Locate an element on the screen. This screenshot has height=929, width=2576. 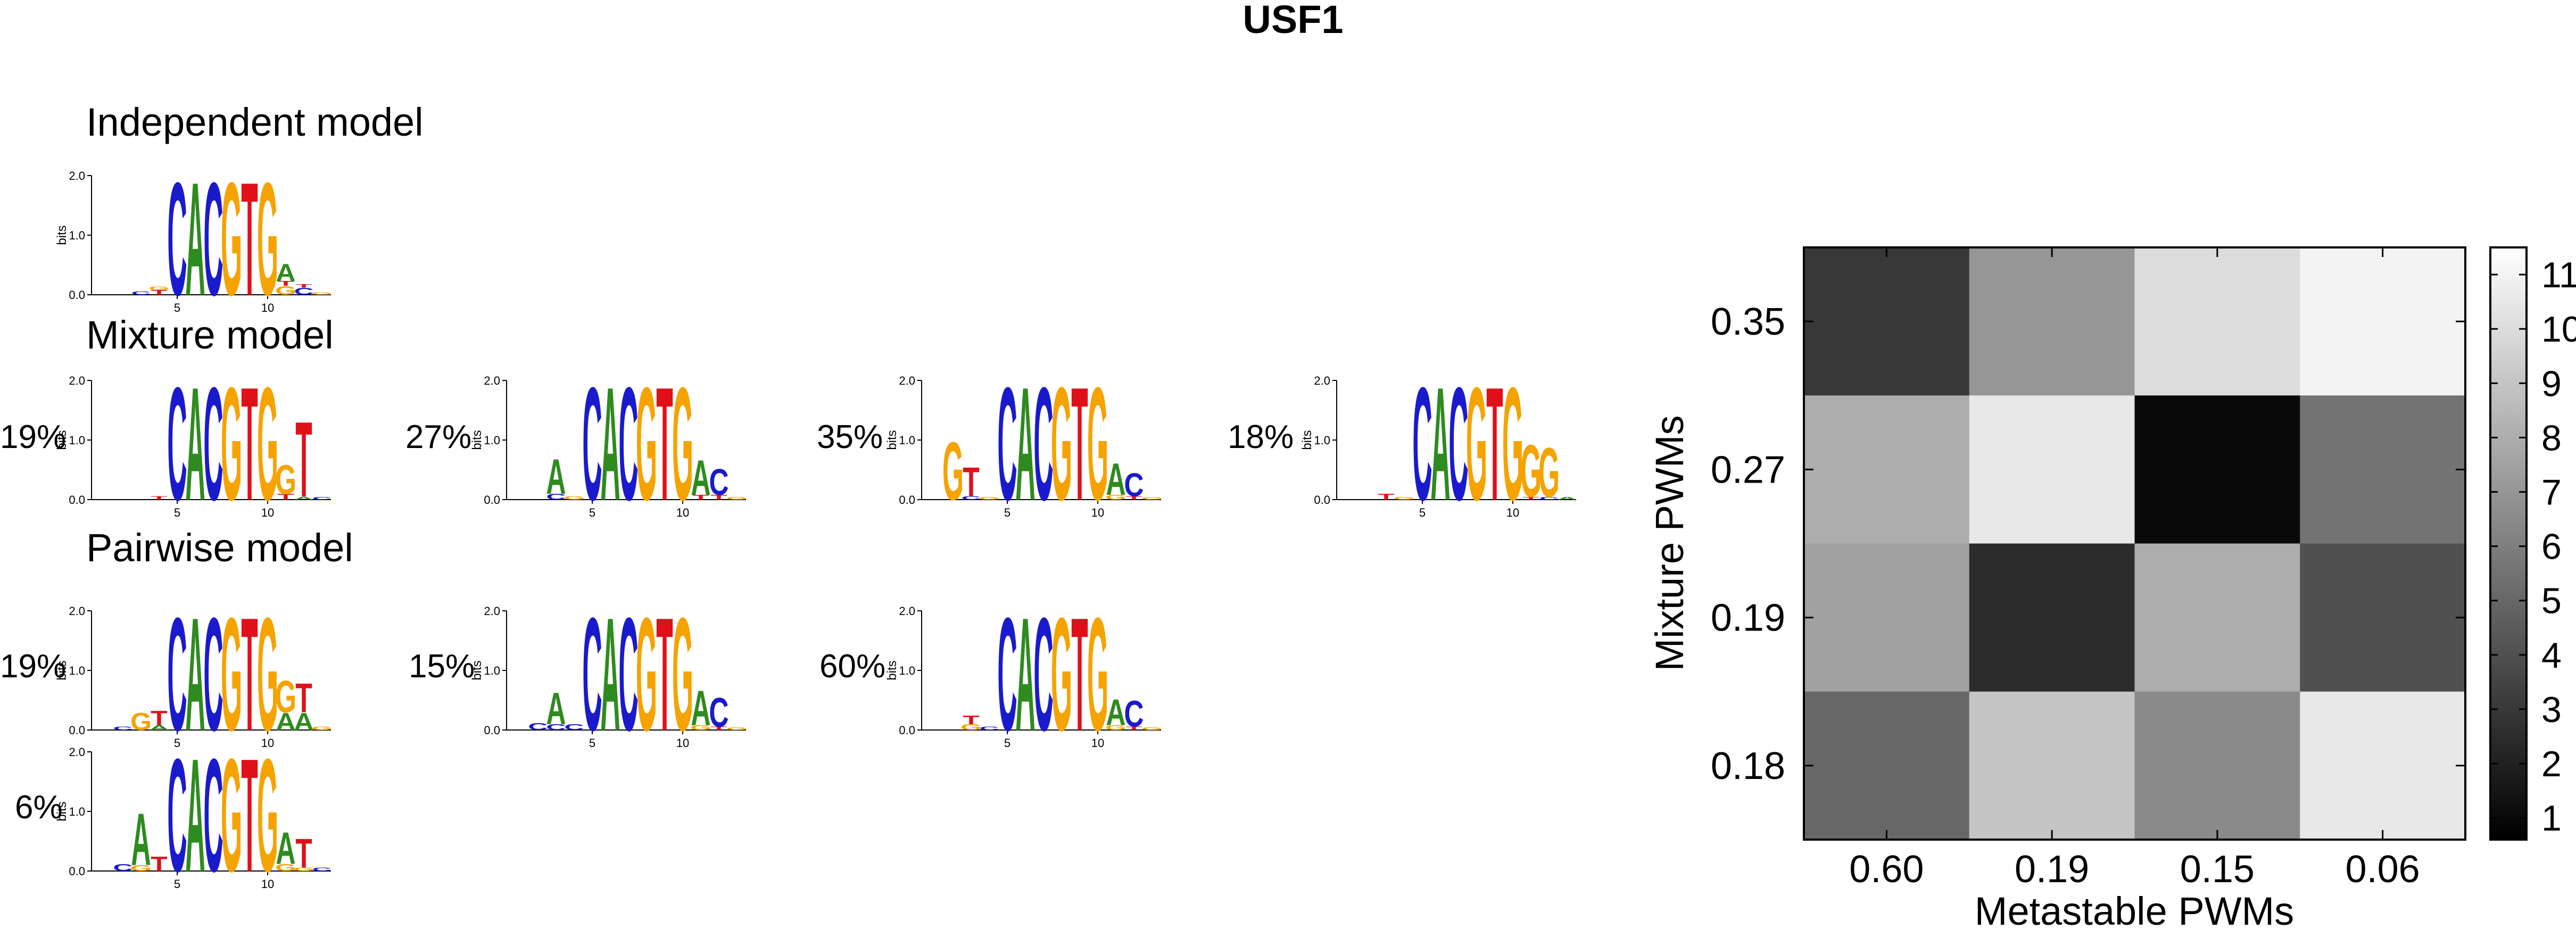
pairwise-weight-2: 15% is located at coordinates (442, 666).